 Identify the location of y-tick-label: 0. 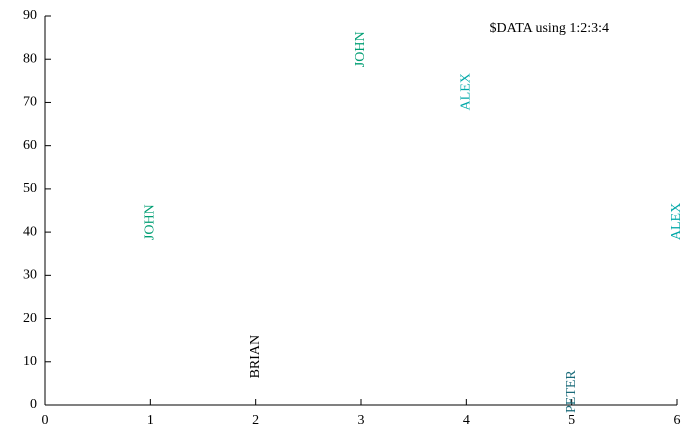
(33, 404).